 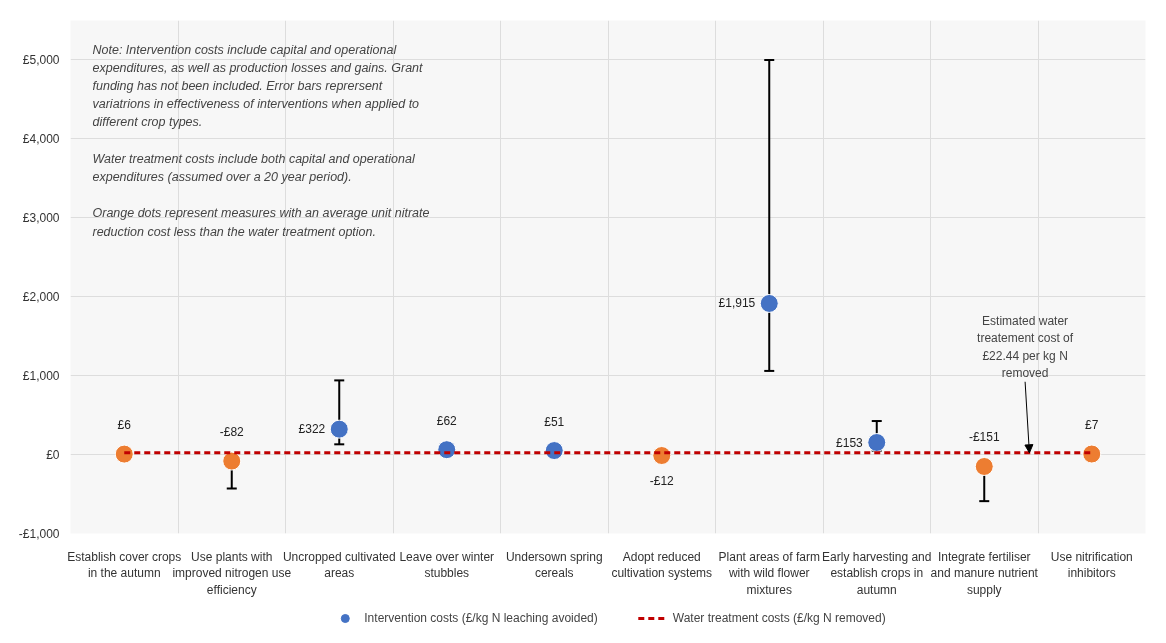 What do you see at coordinates (779, 618) in the screenshot?
I see `legend-label: Water treatment costs (£/kg N removed)` at bounding box center [779, 618].